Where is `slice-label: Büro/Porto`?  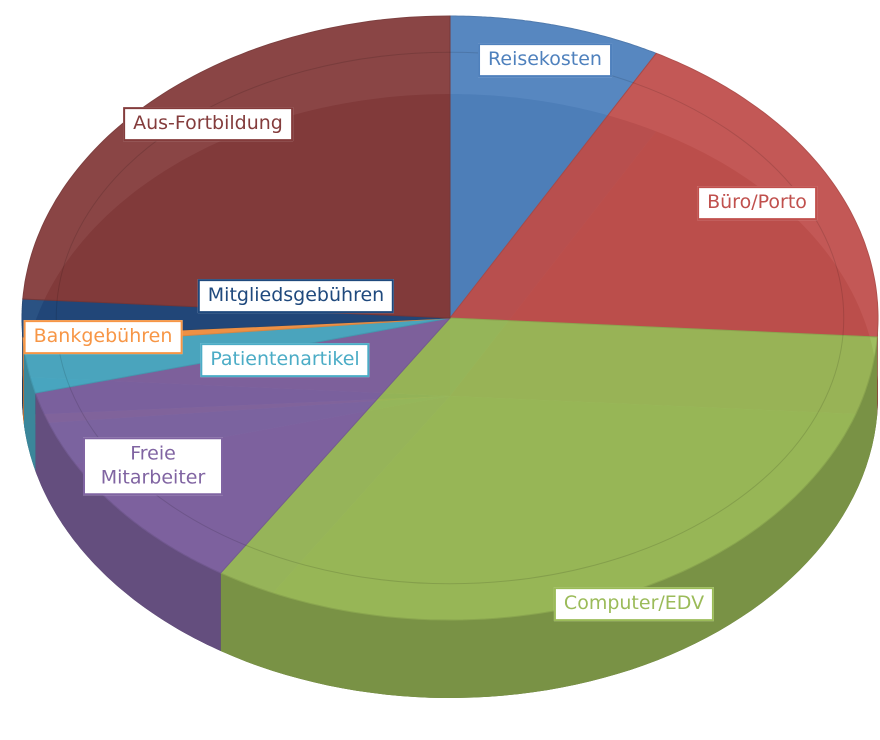
slice-label: Büro/Porto is located at coordinates (757, 203).